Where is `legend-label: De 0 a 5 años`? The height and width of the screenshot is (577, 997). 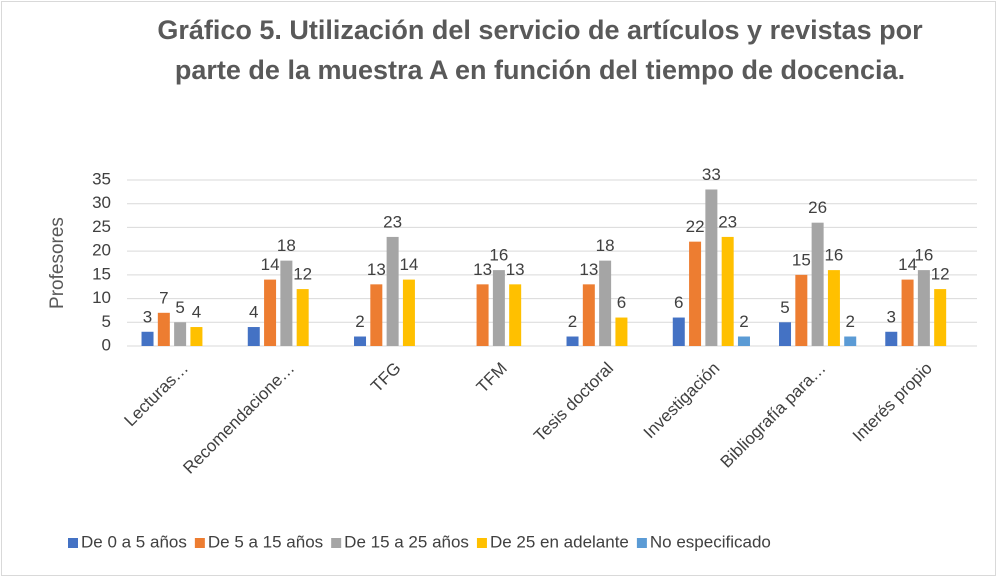 legend-label: De 0 a 5 años is located at coordinates (134, 541).